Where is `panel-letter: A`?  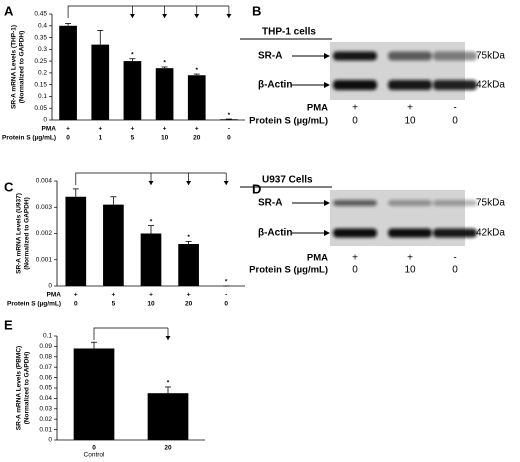
panel-letter: A is located at coordinates (9, 10).